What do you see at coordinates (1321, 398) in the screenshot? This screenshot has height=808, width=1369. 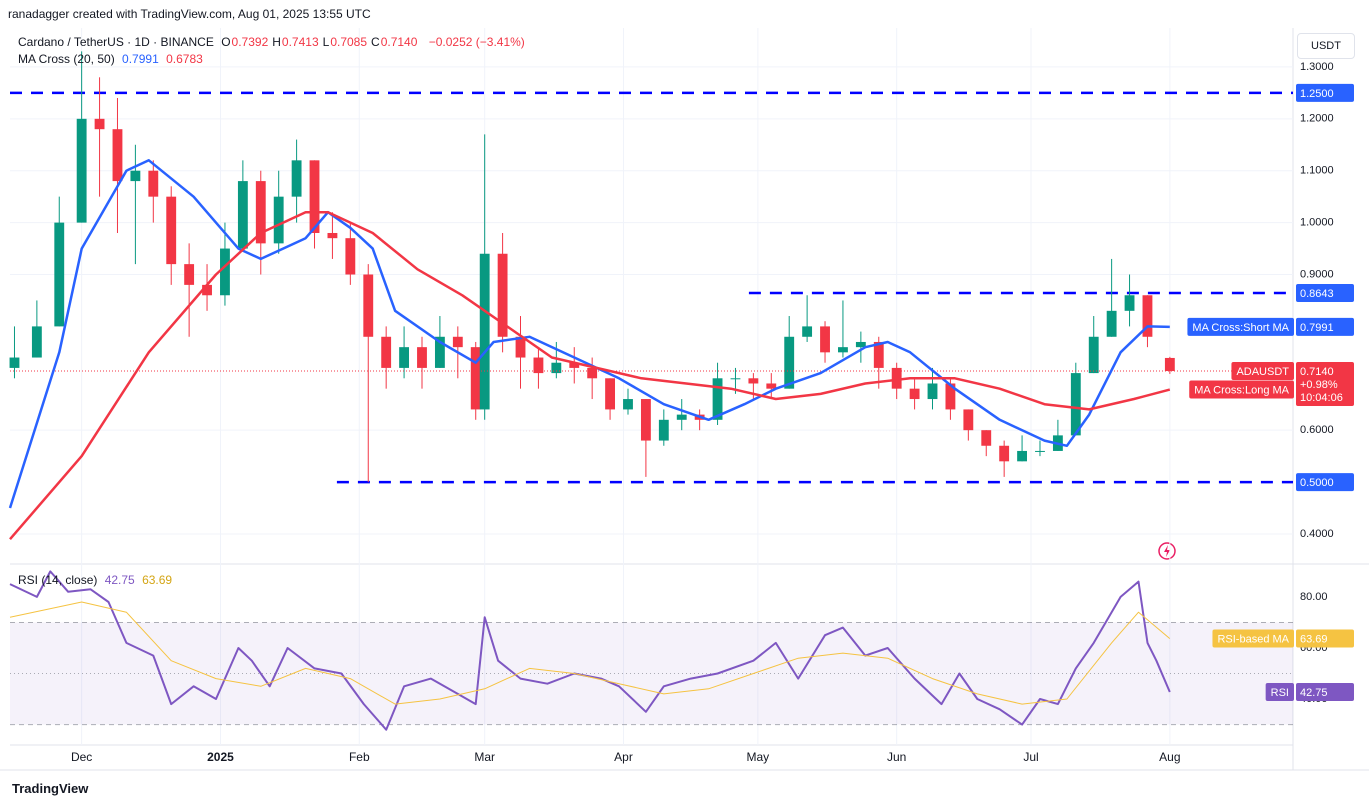 I see `last-price-countdown: 10:04:06` at bounding box center [1321, 398].